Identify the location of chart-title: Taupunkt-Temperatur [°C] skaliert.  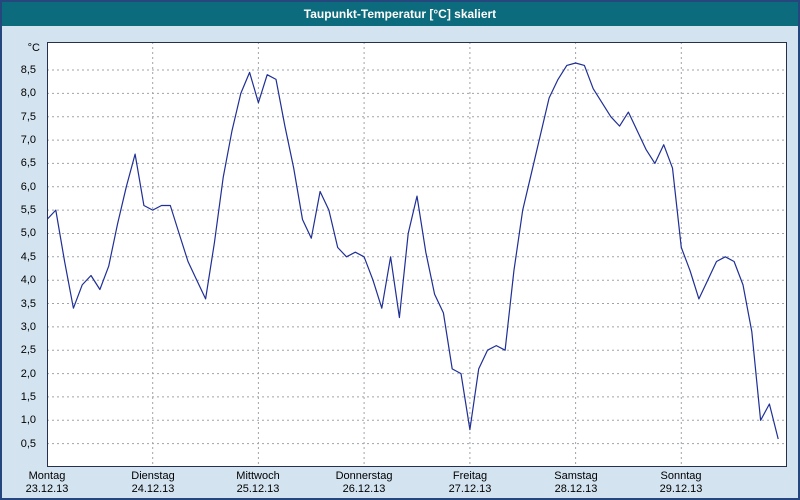
(400, 14).